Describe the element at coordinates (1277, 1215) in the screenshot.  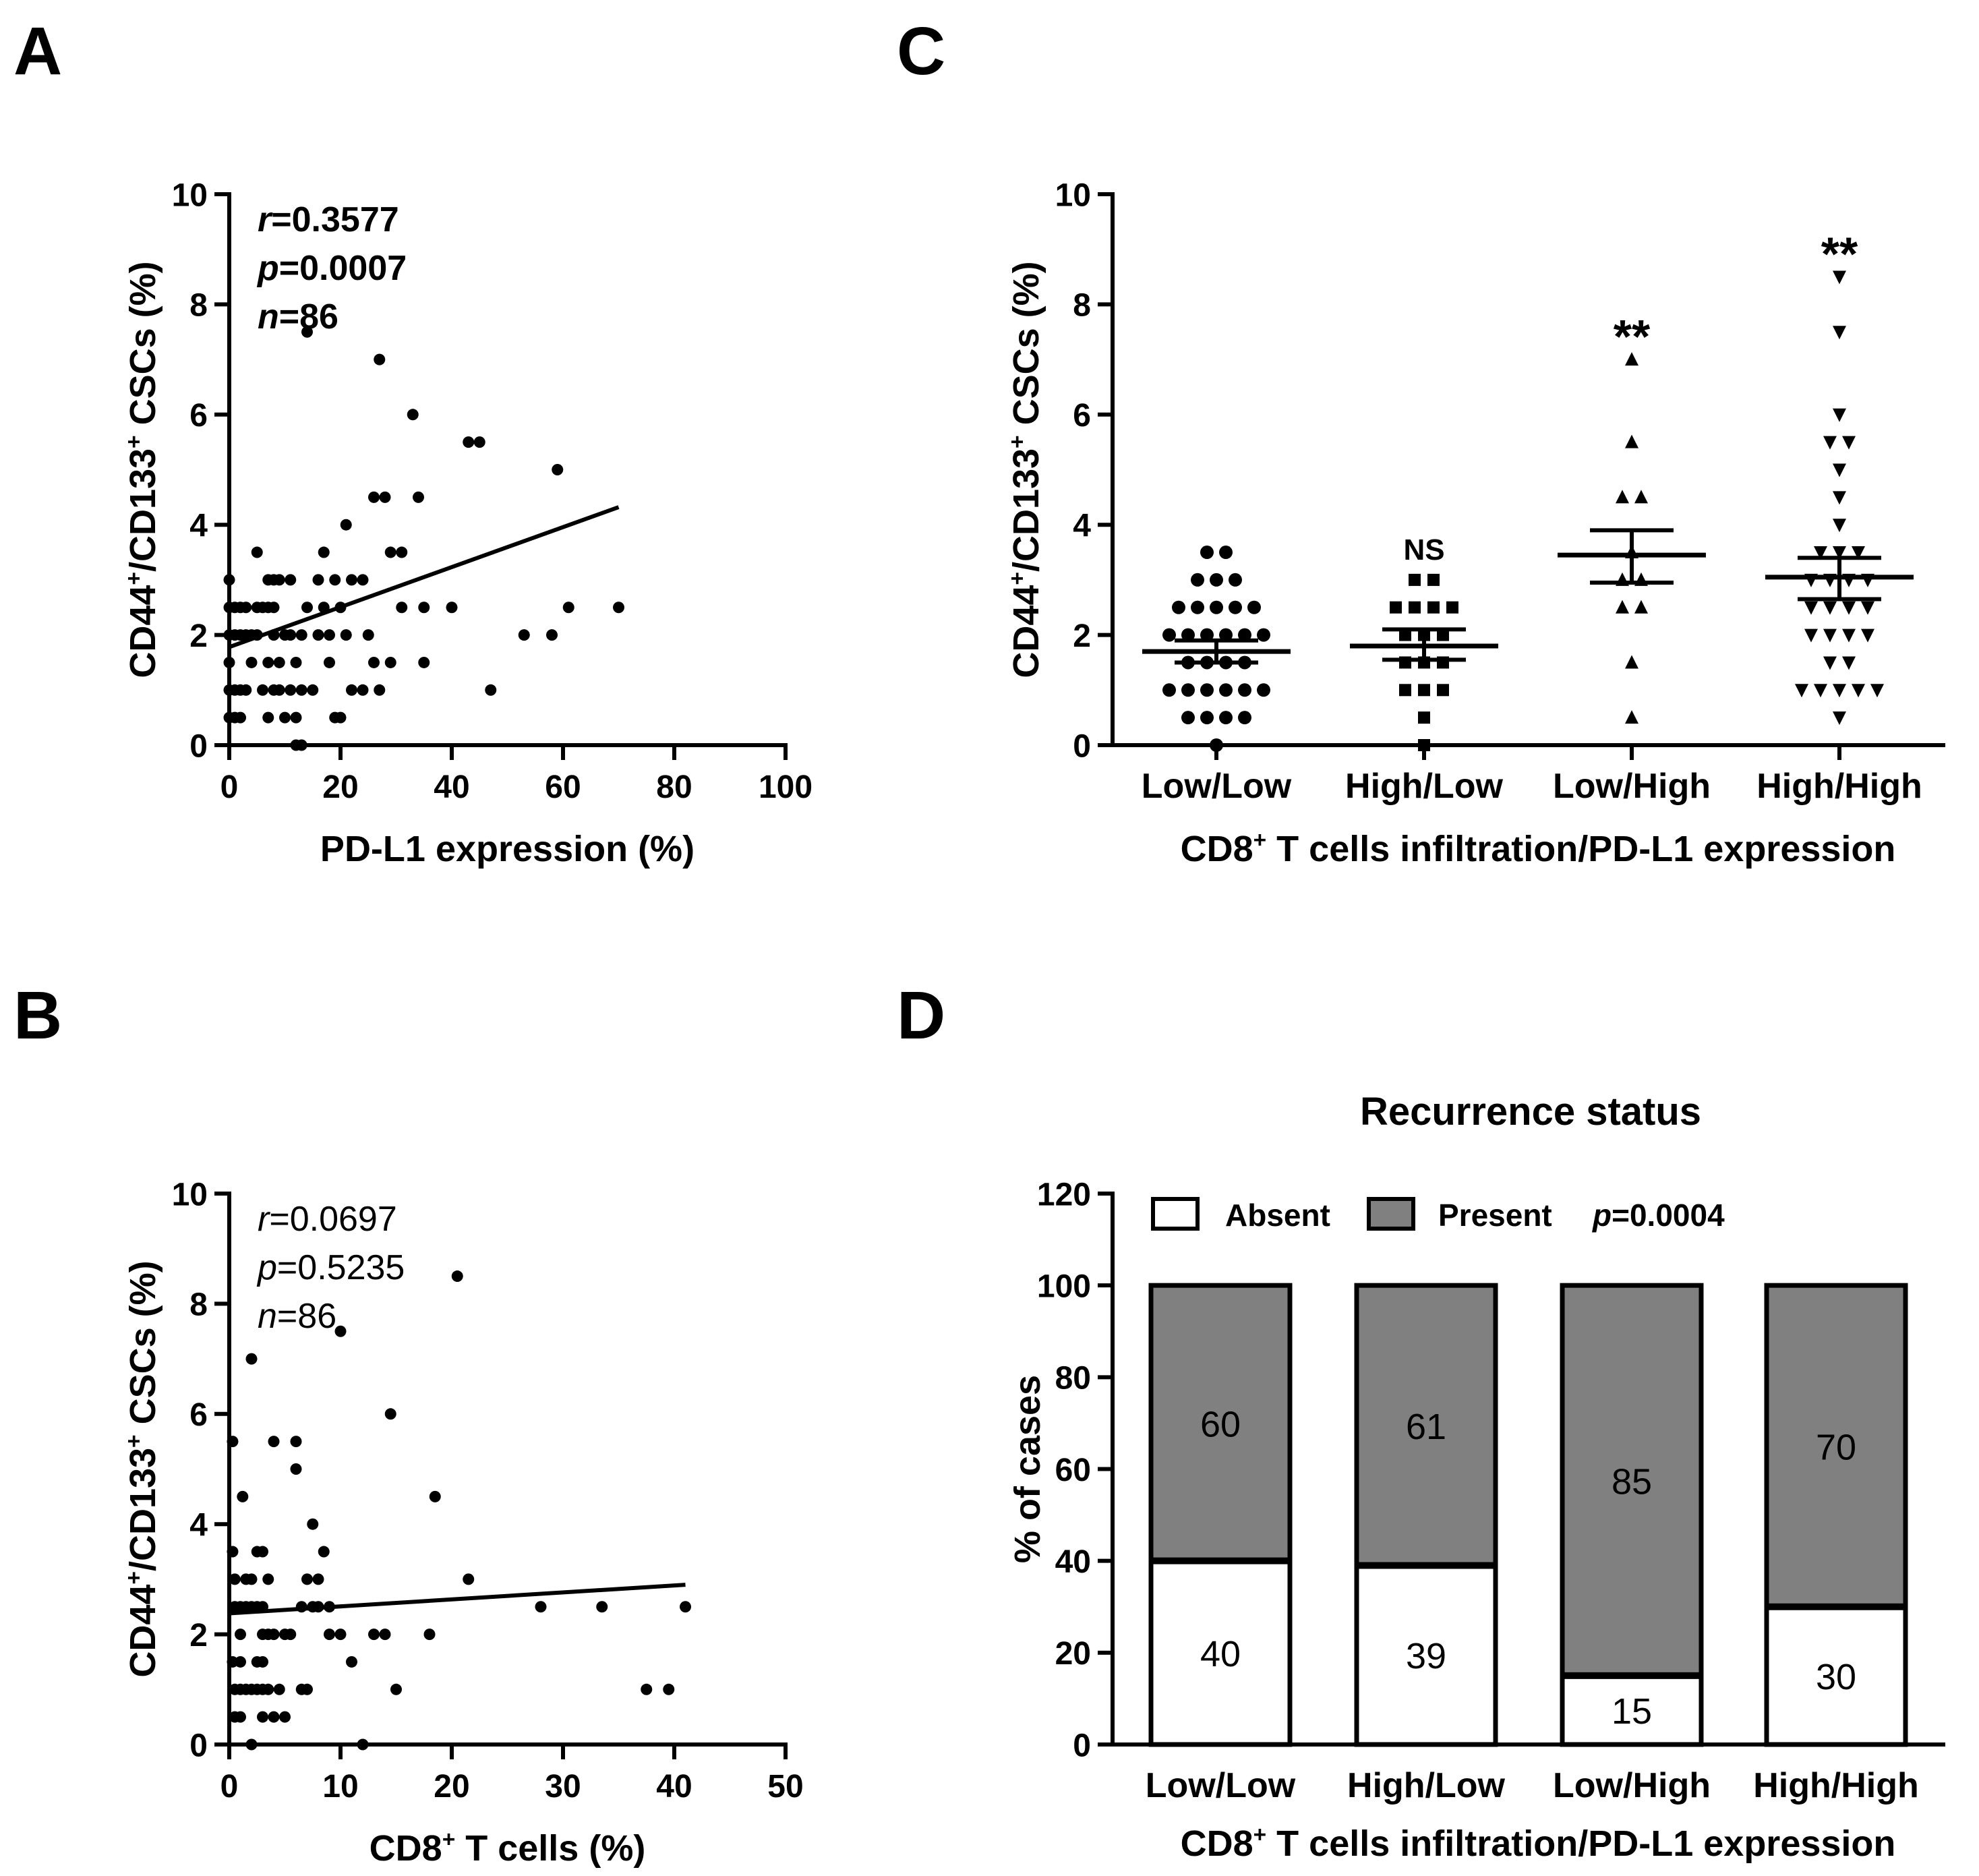
I see `panel-d-legend-absent-label: Absent` at that location.